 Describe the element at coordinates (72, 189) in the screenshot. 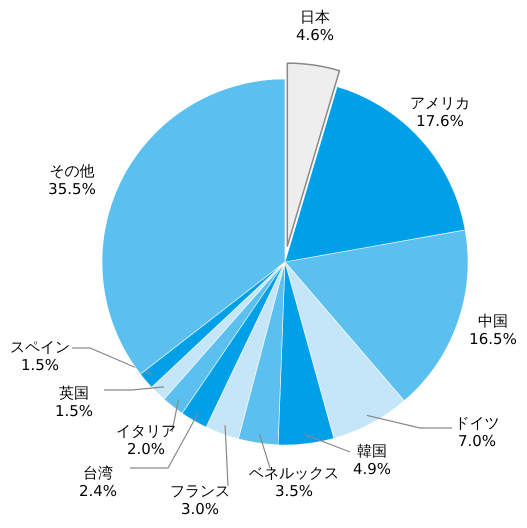

I see `data-label: 35.5%` at that location.